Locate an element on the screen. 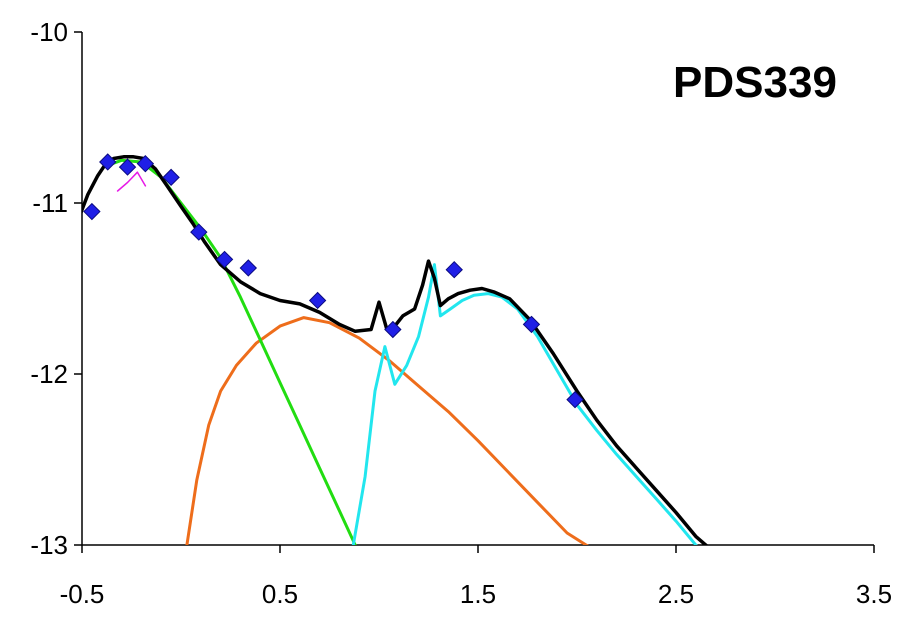 This screenshot has height=623, width=911. y-ticks: -13 -12 -11 -10 is located at coordinates (56, 288).